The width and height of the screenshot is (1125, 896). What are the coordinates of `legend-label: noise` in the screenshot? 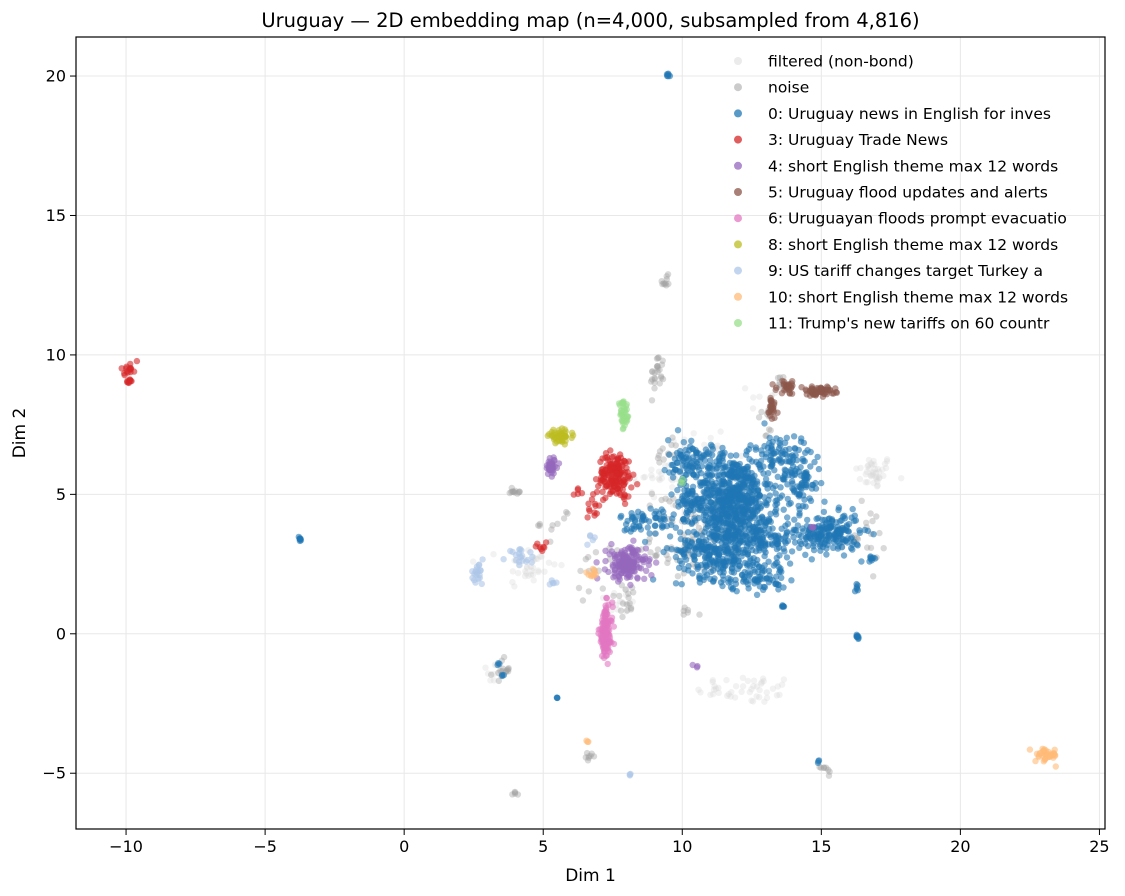 It's located at (788, 88).